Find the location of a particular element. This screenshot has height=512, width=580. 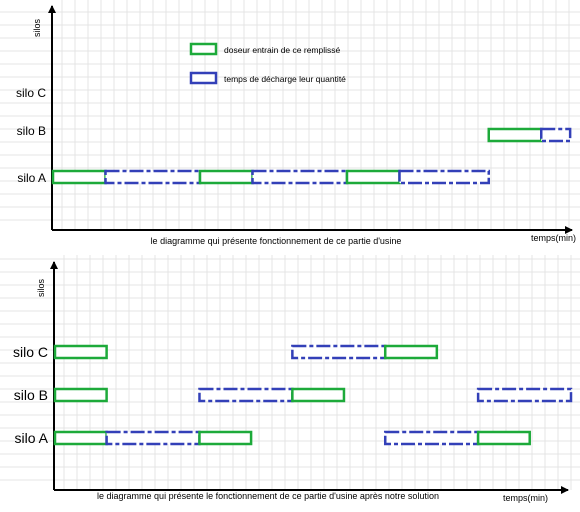

row-label-silo-a-chart-1: silo A is located at coordinates (31, 178).